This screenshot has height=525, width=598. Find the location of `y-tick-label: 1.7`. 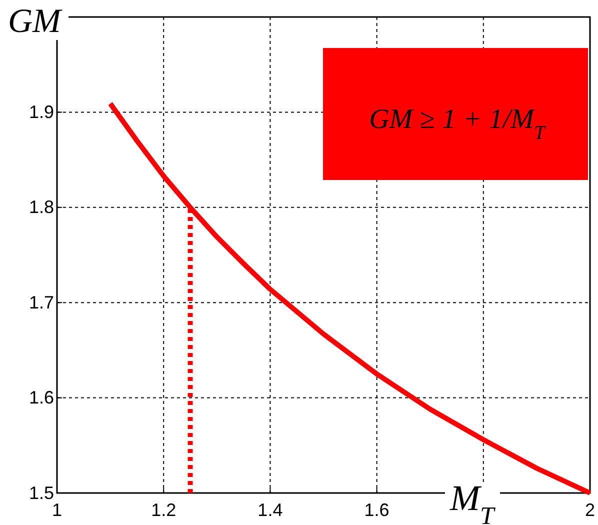

y-tick-label: 1.7 is located at coordinates (41, 302).